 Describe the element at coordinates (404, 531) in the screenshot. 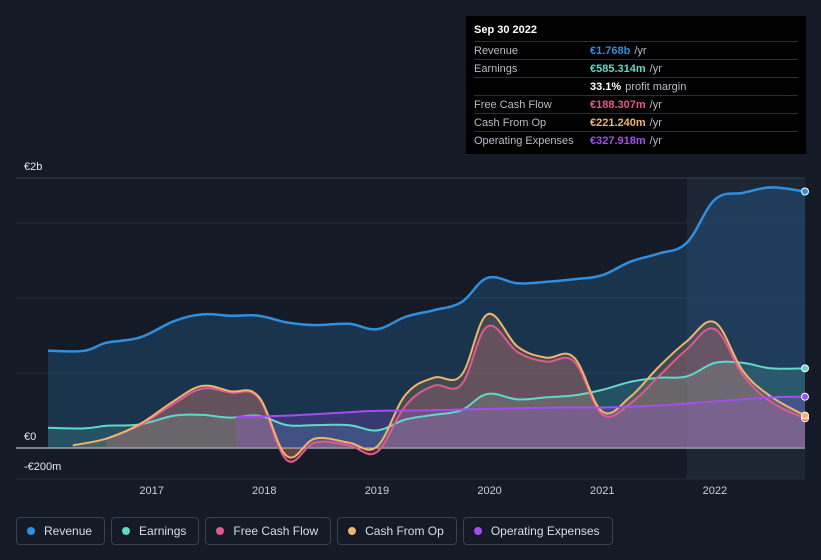

I see `legend-label: Cash From Op` at that location.